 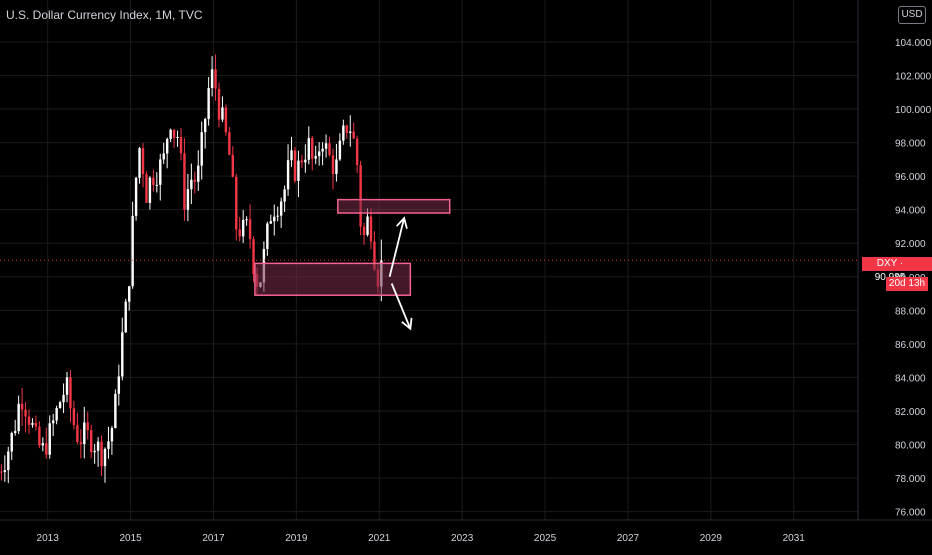 What do you see at coordinates (213, 538) in the screenshot?
I see `x-tick-label: 2017` at bounding box center [213, 538].